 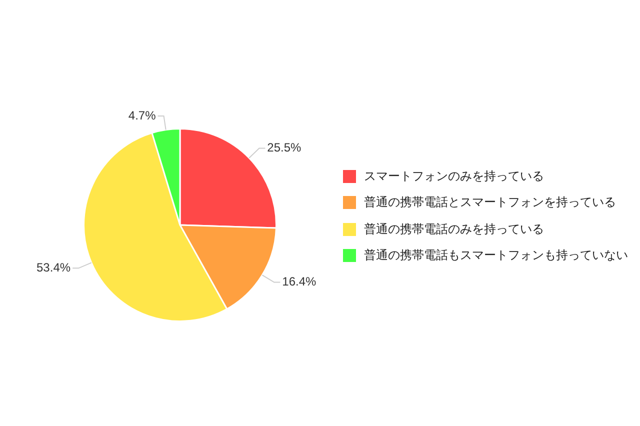 What do you see at coordinates (496, 255) in the screenshot?
I see `legend-label: 普通の携帯電話もスマートフォンも持っていない` at bounding box center [496, 255].